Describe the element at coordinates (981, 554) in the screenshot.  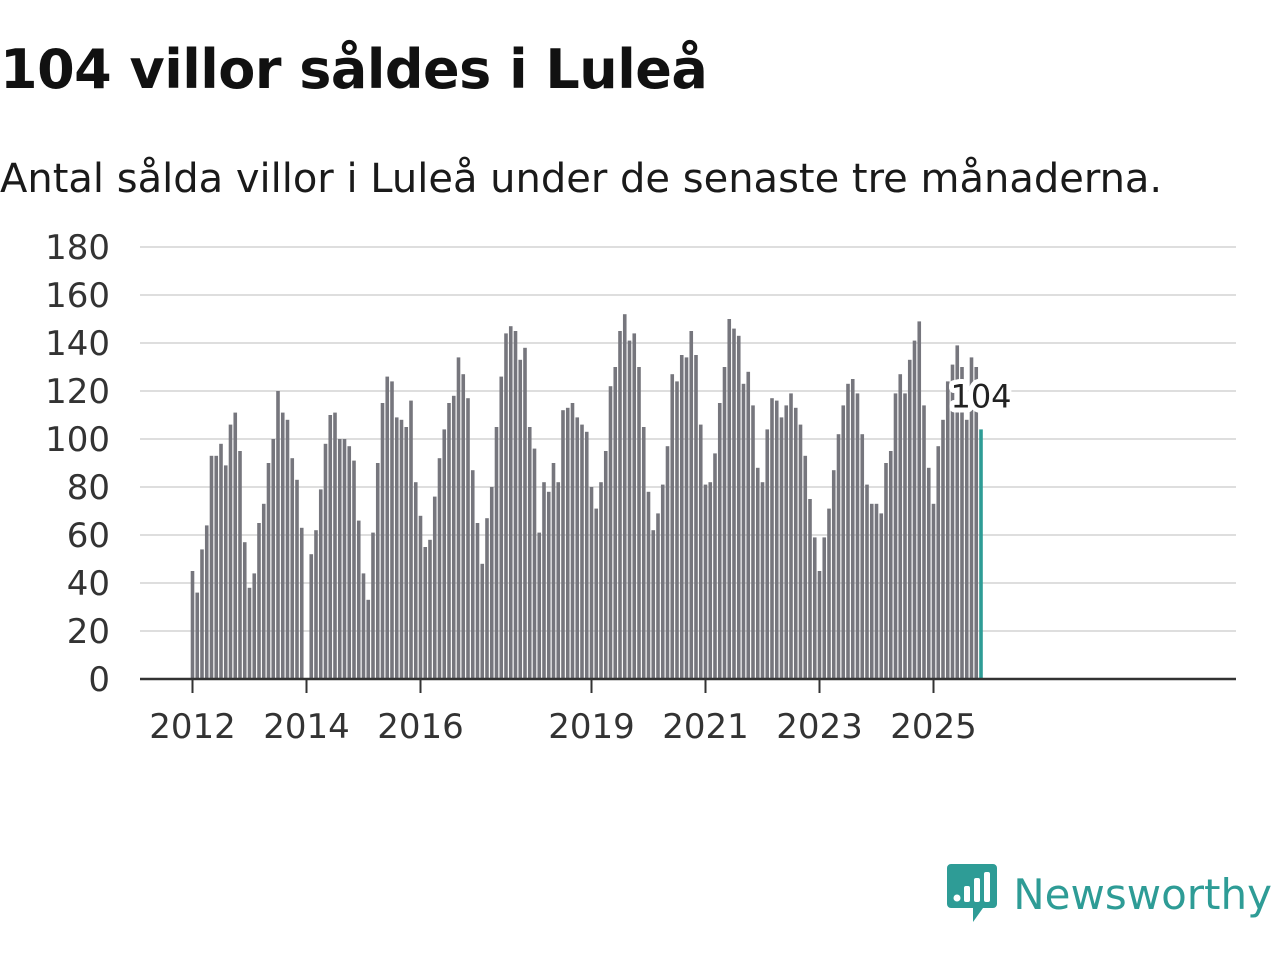
I see `bar-highlight` at that location.